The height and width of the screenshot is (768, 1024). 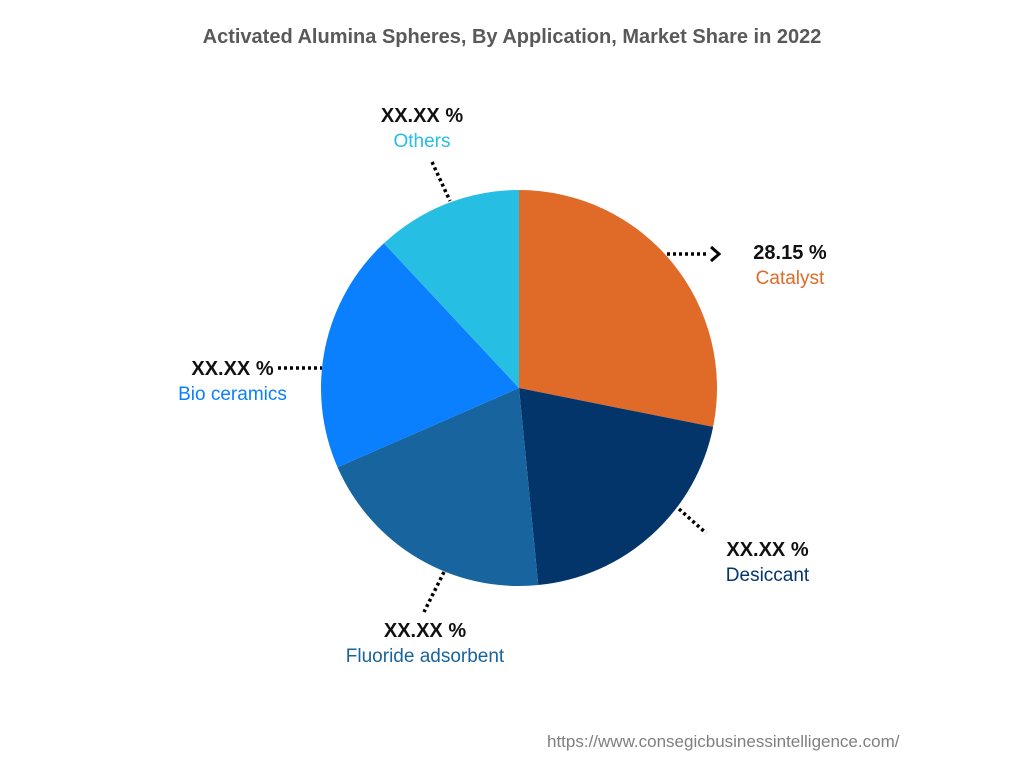 What do you see at coordinates (425, 644) in the screenshot?
I see `label-fluoride-adsorbent: XX.XX % Fluoride adsorbent` at bounding box center [425, 644].